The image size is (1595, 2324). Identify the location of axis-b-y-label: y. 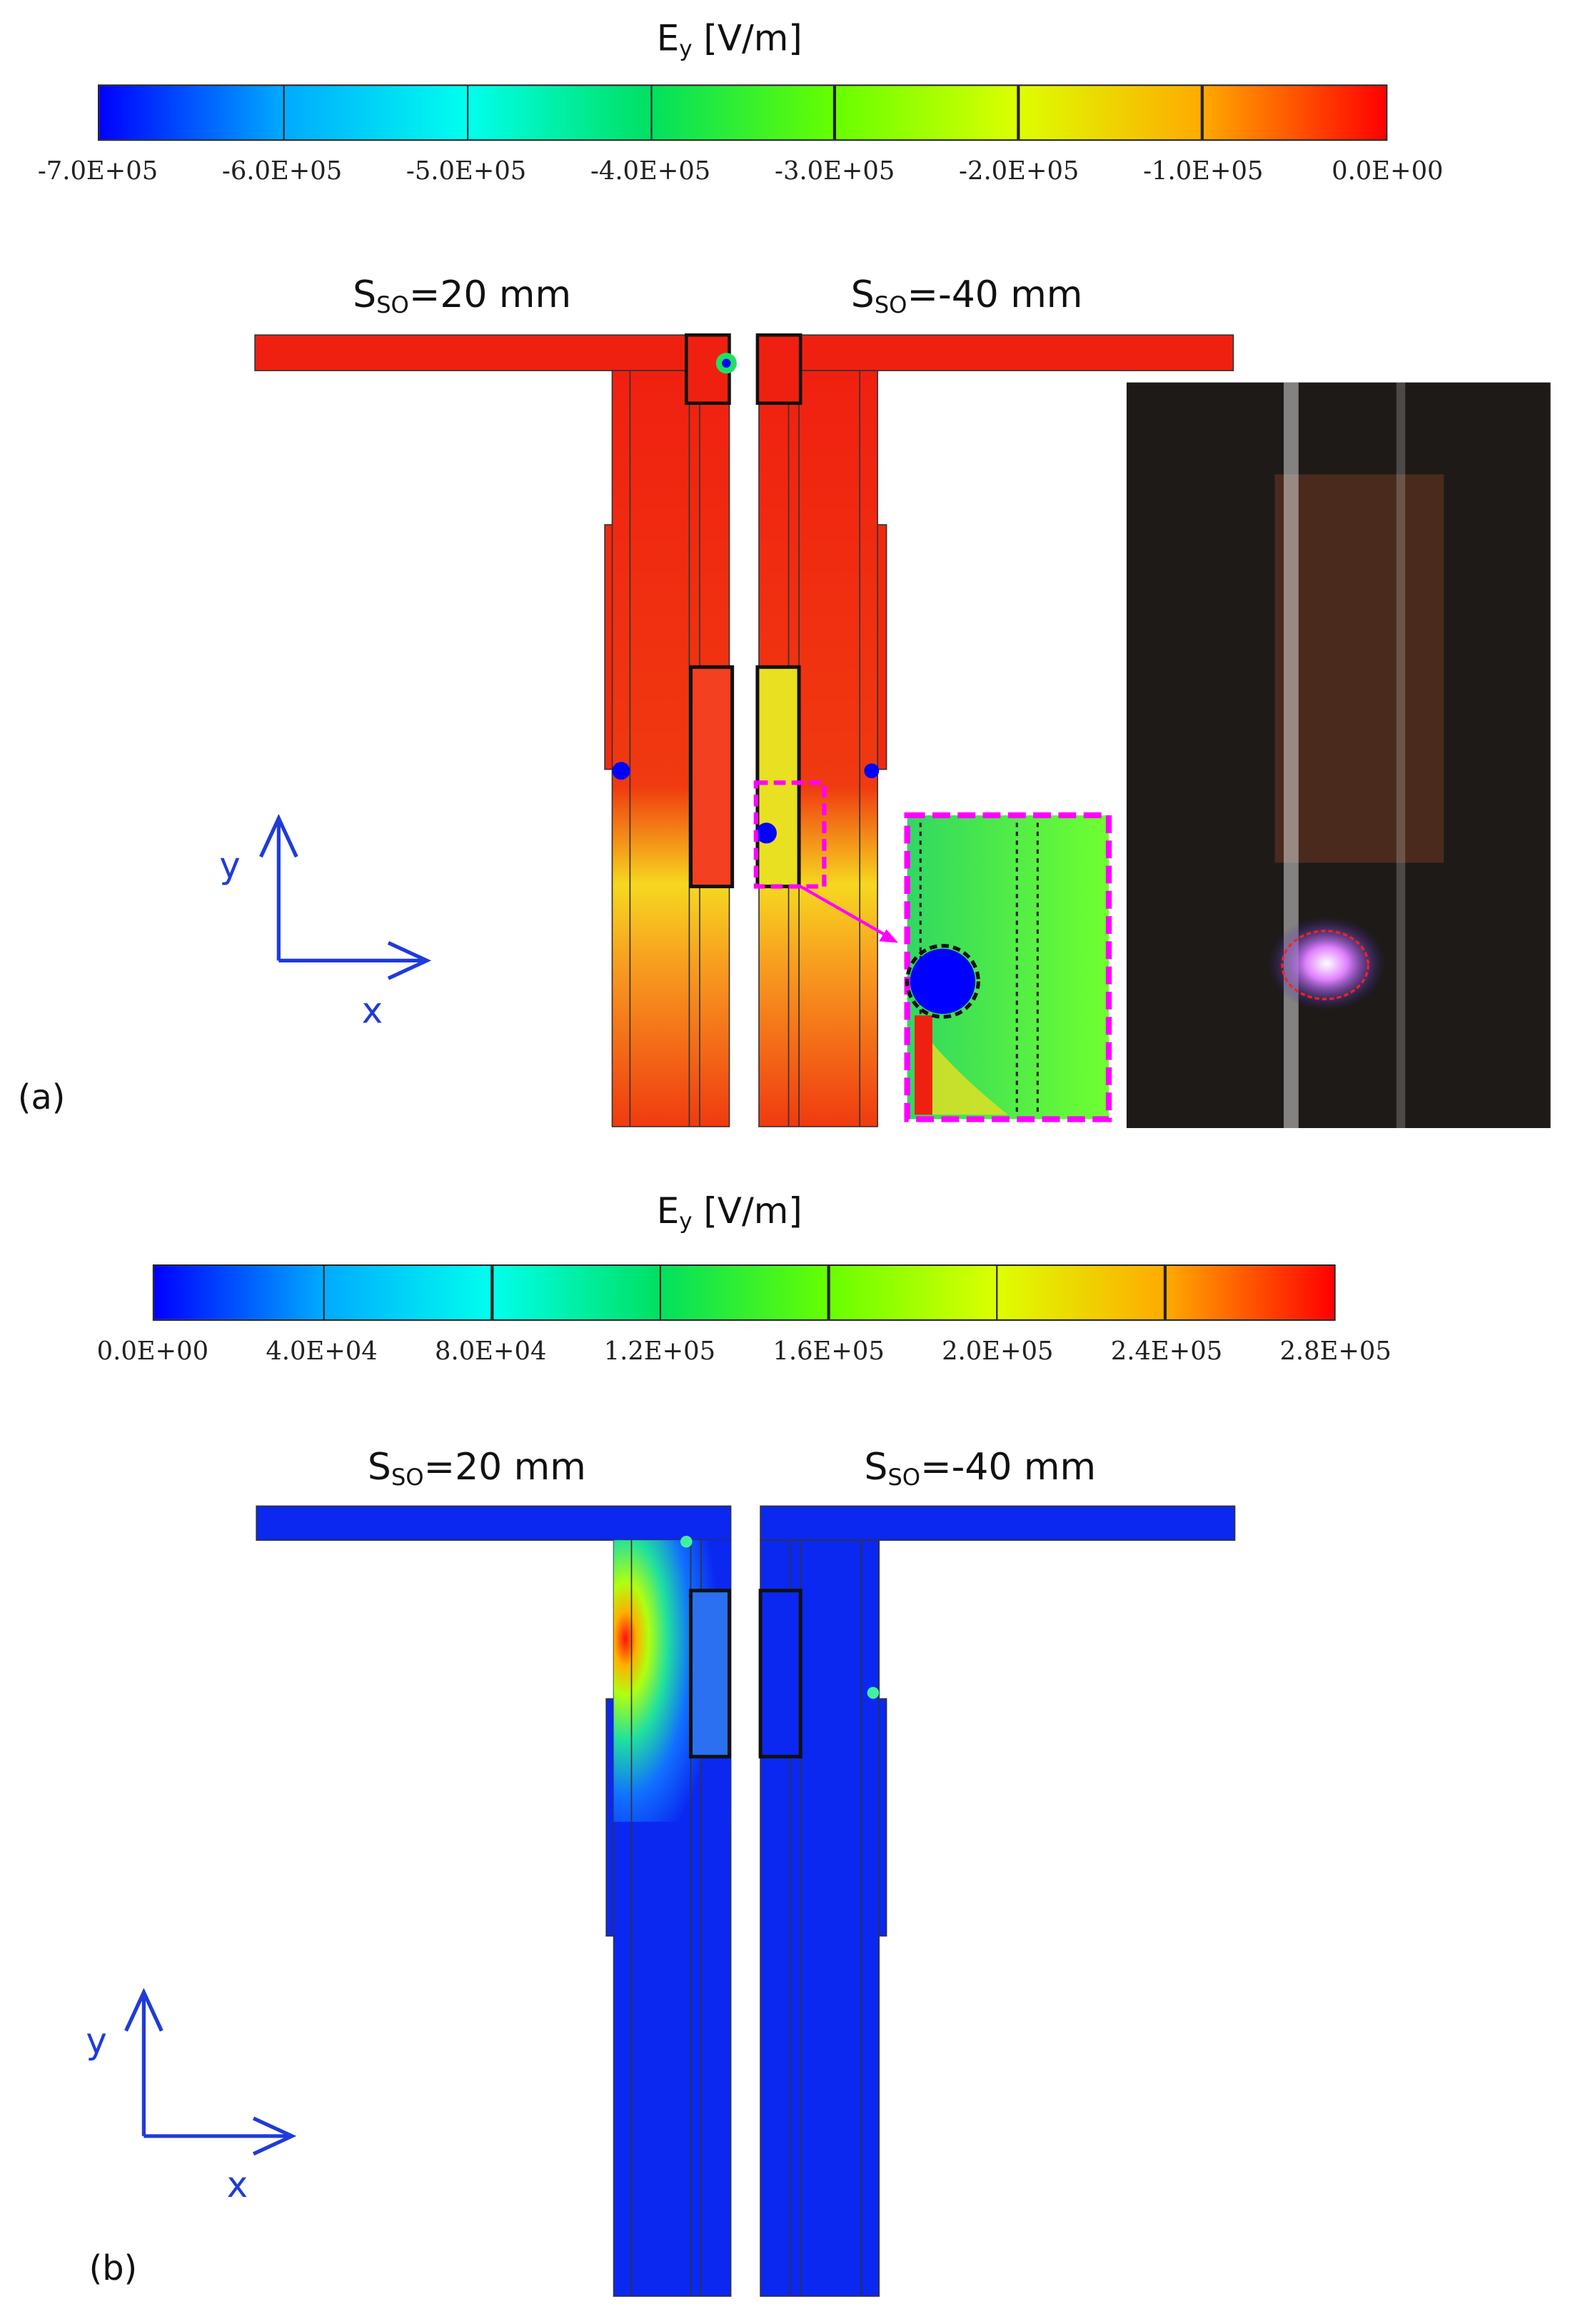
(96, 2041).